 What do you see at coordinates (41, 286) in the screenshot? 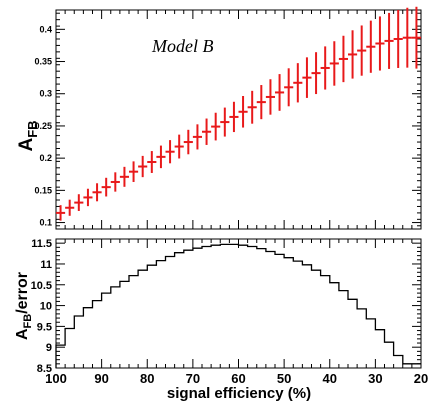
I see `bottom-y-tick-label: 10.5` at bounding box center [41, 286].